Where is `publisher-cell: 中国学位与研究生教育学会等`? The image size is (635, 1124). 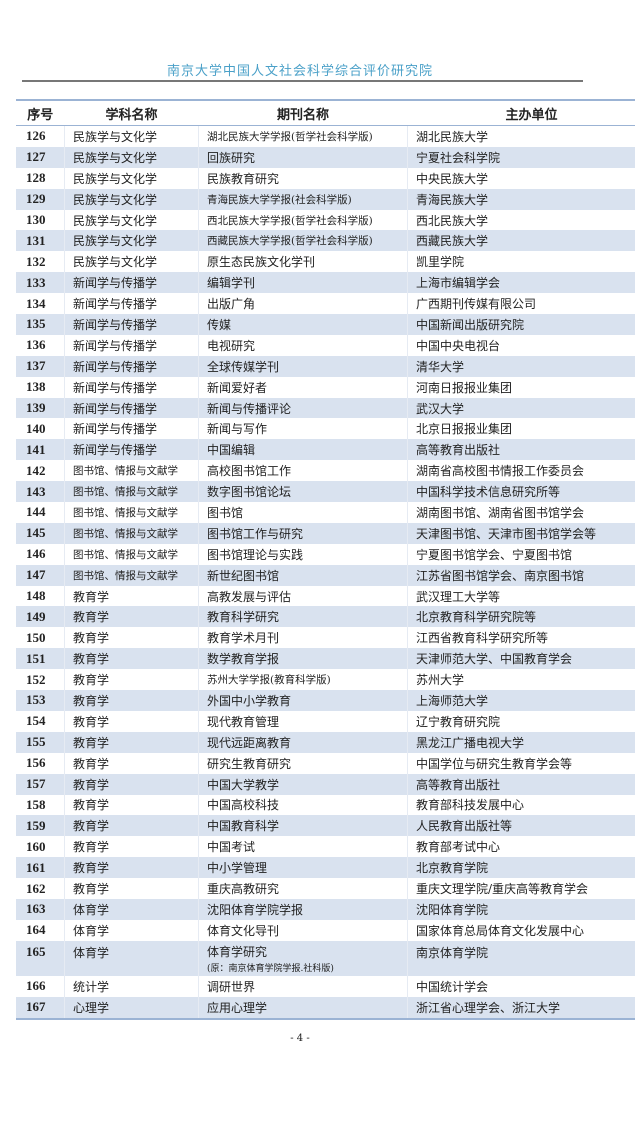
publisher-cell: 中国学位与研究生教育学会等 is located at coordinates (521, 763).